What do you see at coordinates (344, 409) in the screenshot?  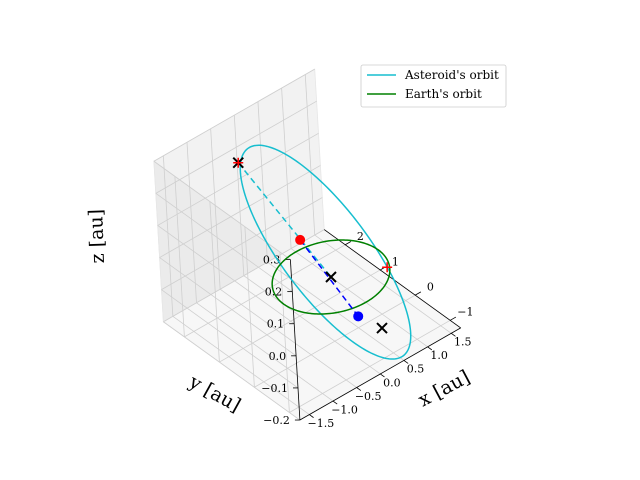 I see `x-tick-label: −1.0` at bounding box center [344, 409].